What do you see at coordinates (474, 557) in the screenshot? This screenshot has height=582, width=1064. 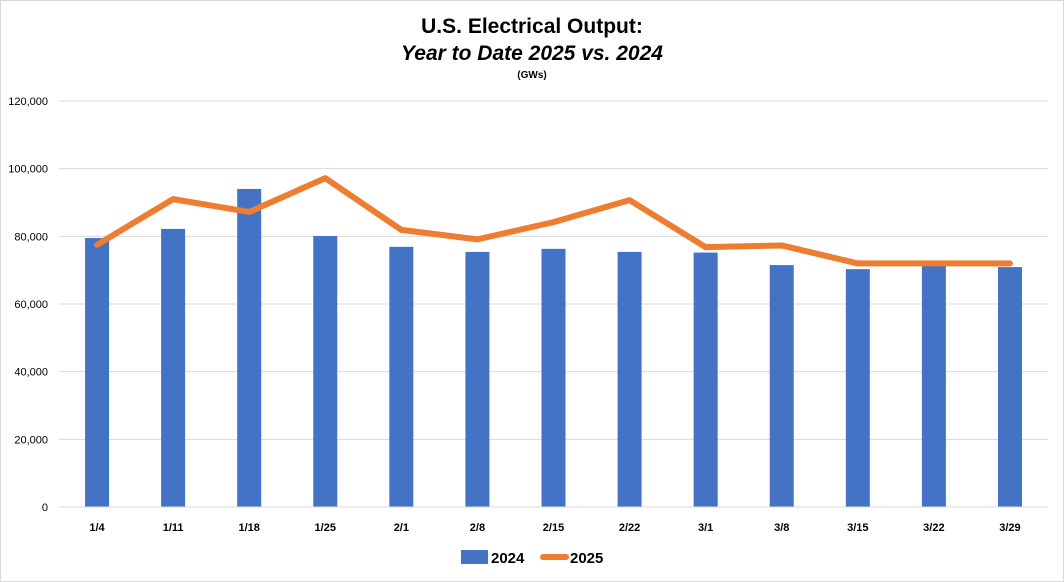 I see `legend-swatch-2024` at bounding box center [474, 557].